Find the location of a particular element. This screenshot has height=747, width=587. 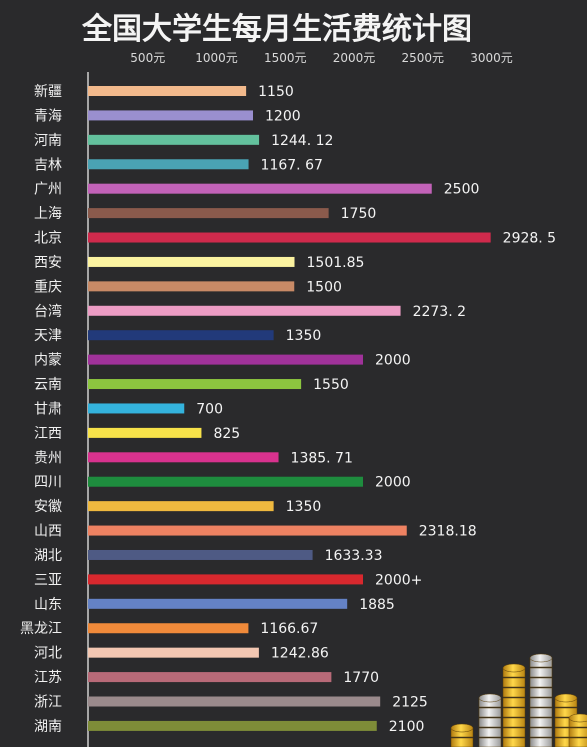

data-label: 1242.86 is located at coordinates (300, 654).